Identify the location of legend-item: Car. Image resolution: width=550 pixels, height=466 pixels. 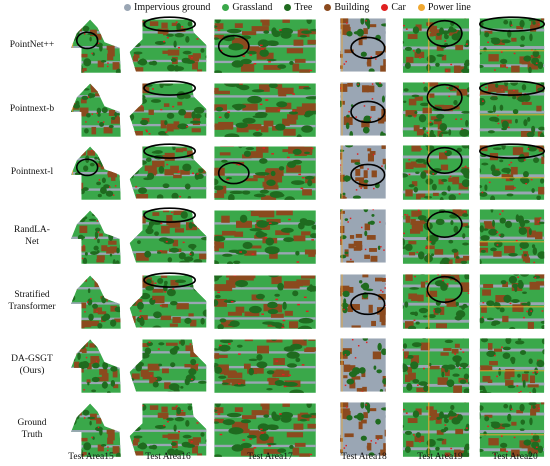
(393, 7).